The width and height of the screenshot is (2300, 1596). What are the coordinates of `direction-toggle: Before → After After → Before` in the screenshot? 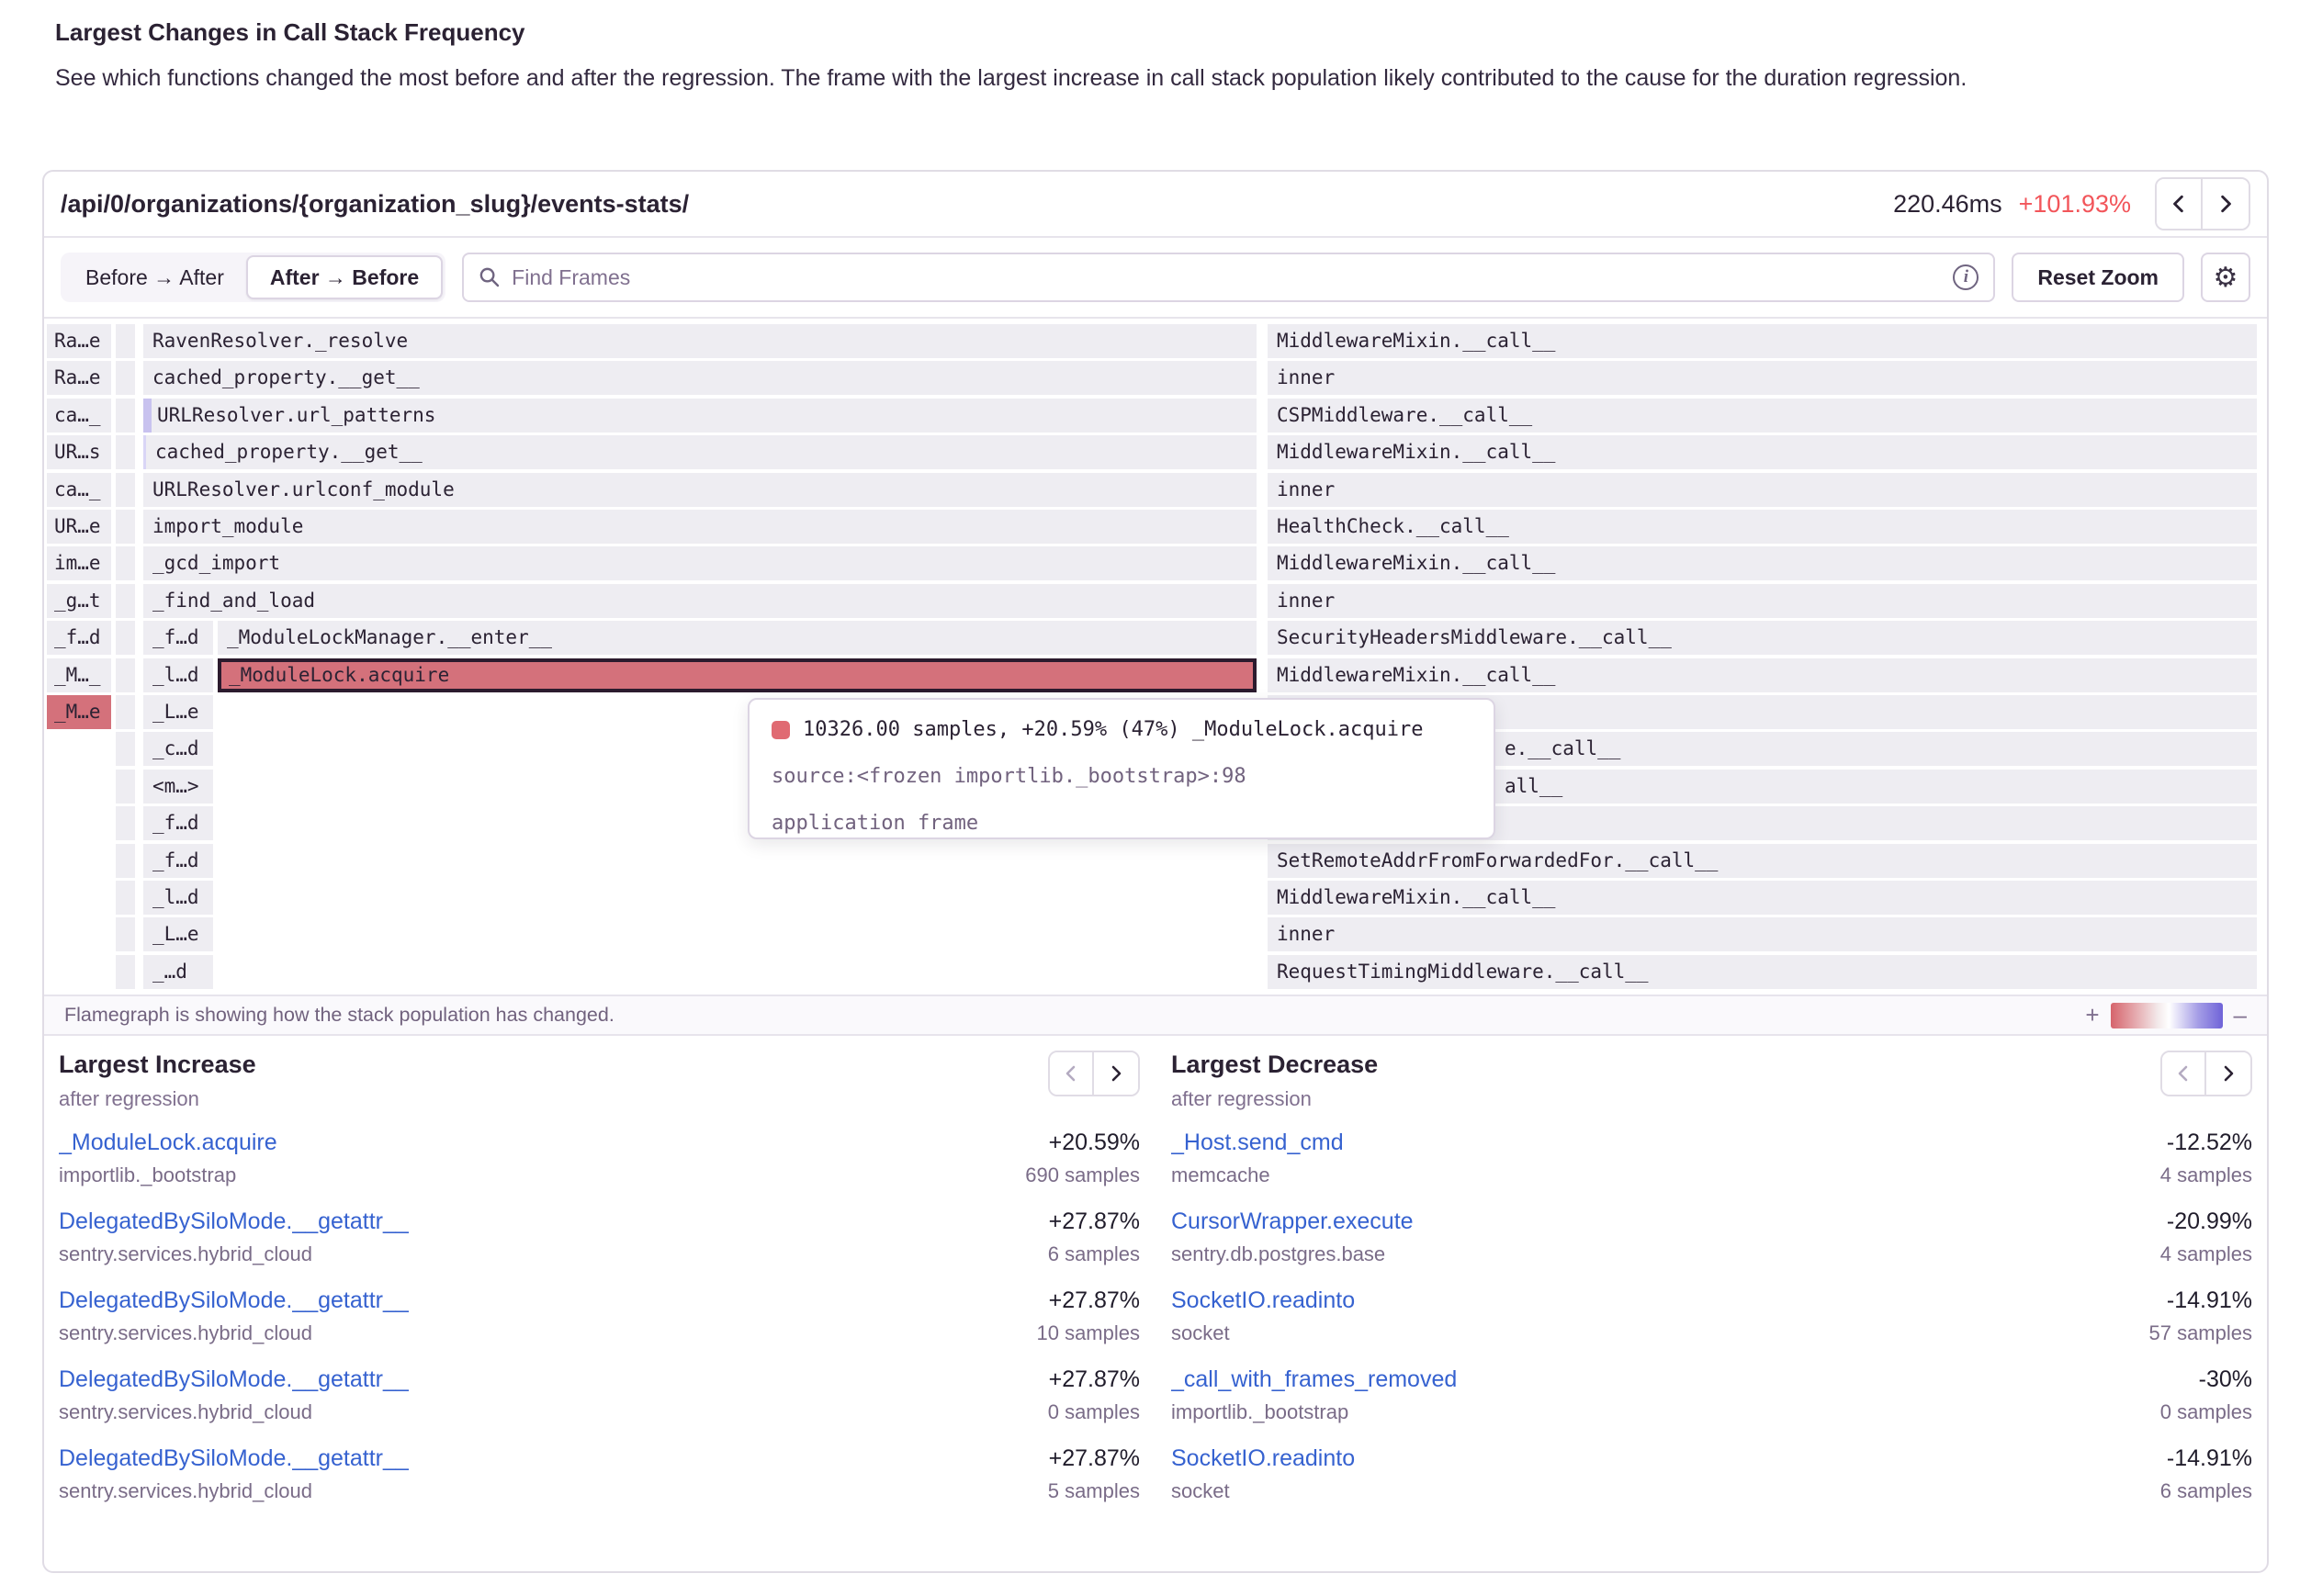 It's located at (253, 277).